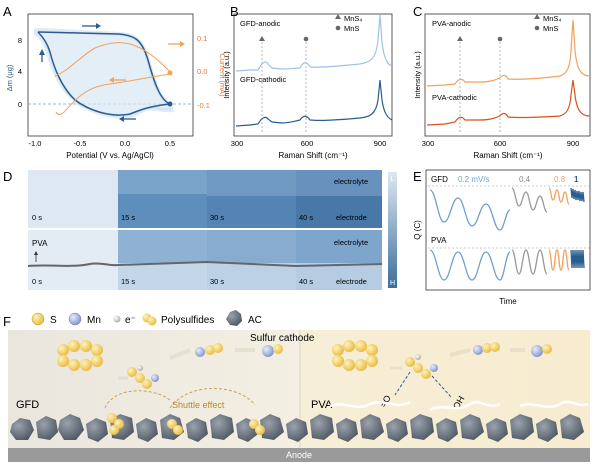  What do you see at coordinates (353, 18) in the screenshot?
I see `legend-b-mns4: MnS₄` at bounding box center [353, 18].